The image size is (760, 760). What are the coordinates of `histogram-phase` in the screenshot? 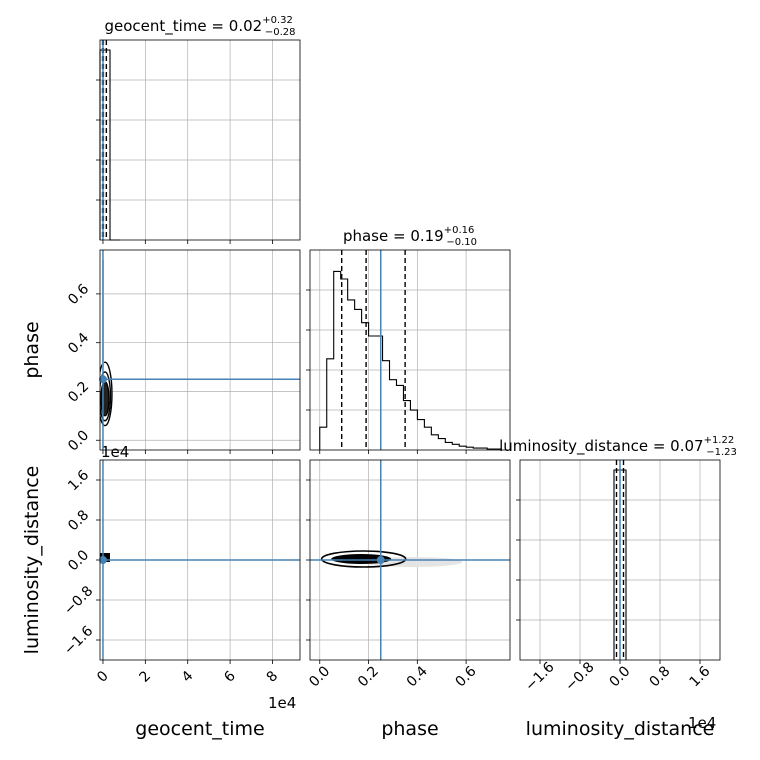 It's located at (410, 360).